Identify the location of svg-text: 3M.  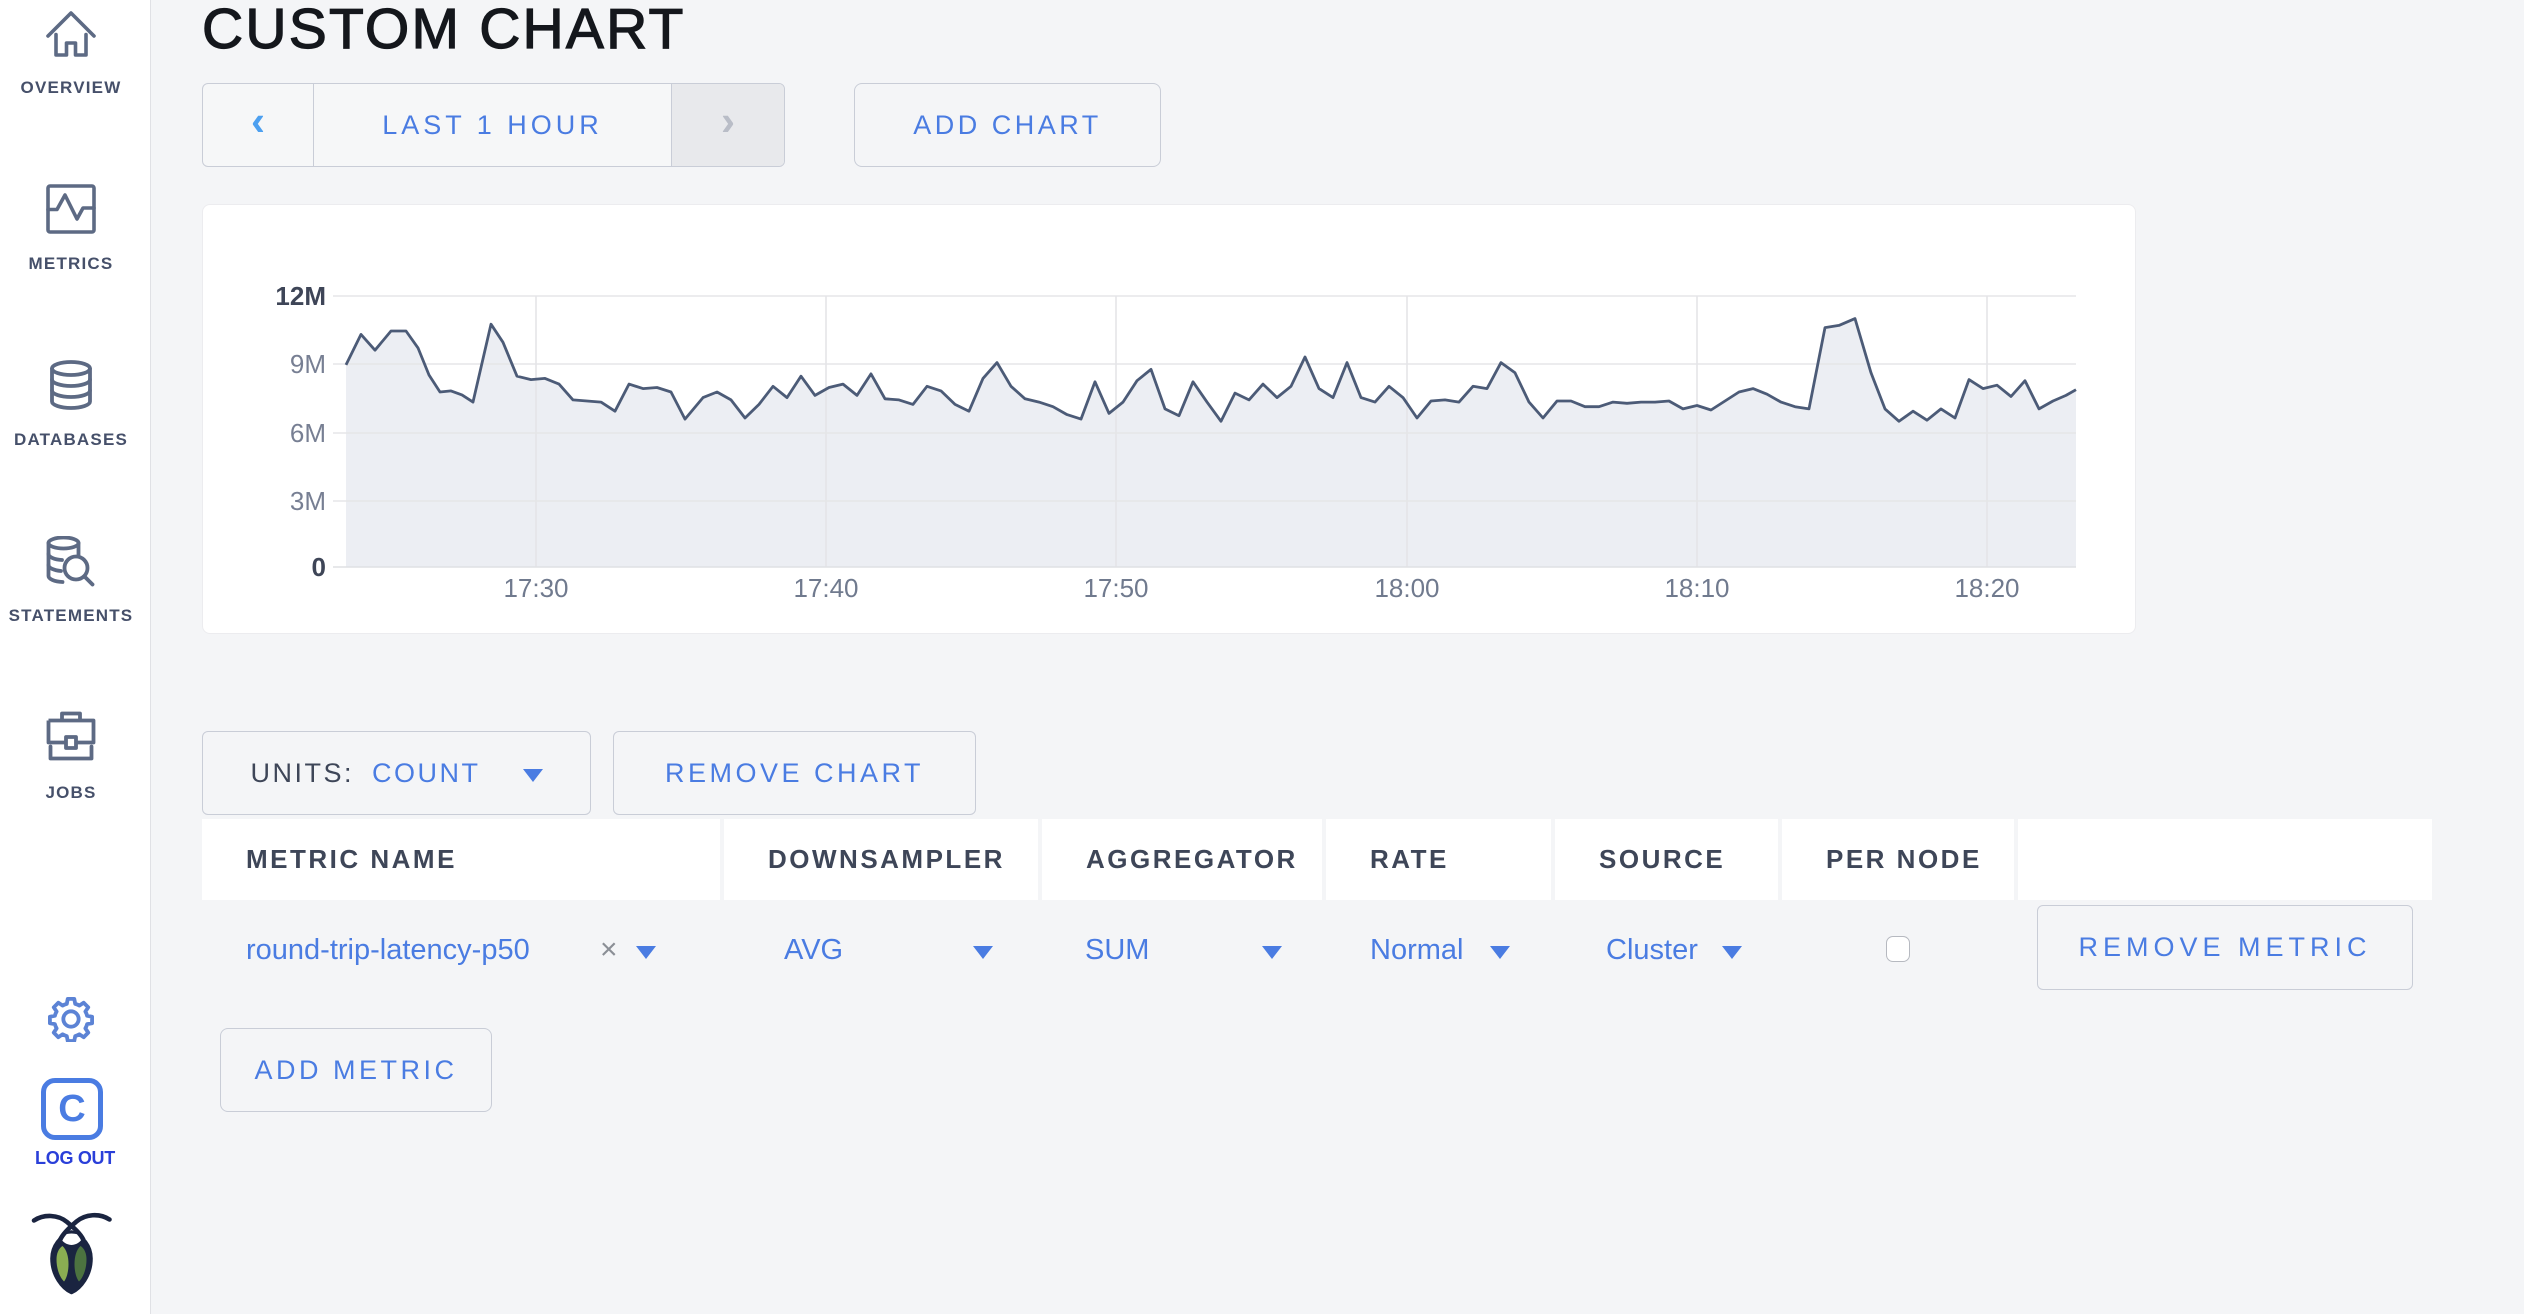
(308, 501).